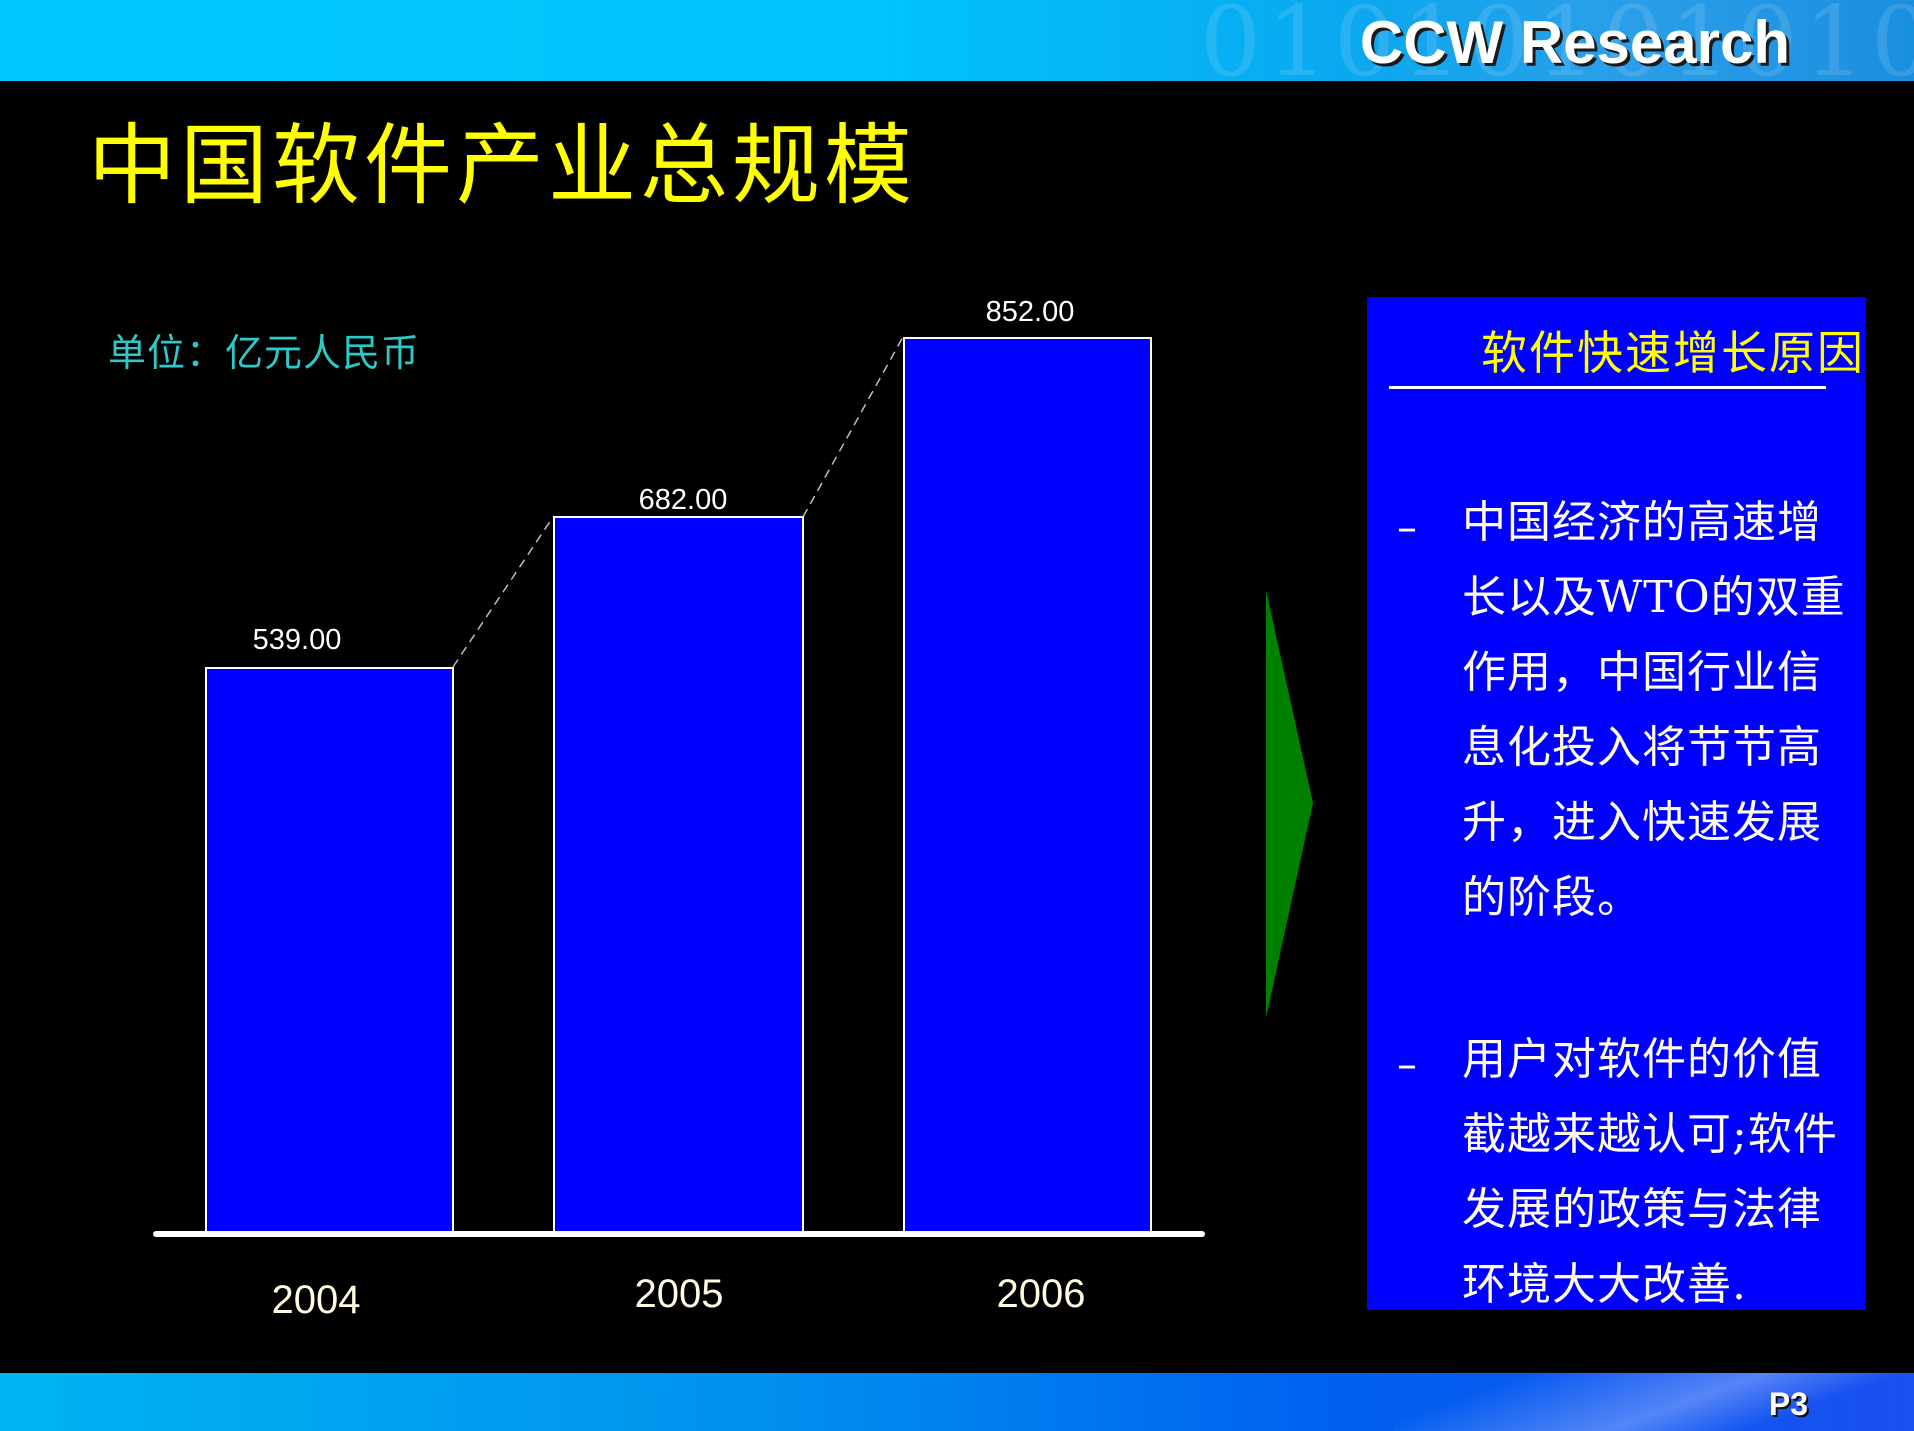 This screenshot has height=1431, width=1914. Describe the element at coordinates (1574, 42) in the screenshot. I see `brand-logo-text: CCW Research` at that location.